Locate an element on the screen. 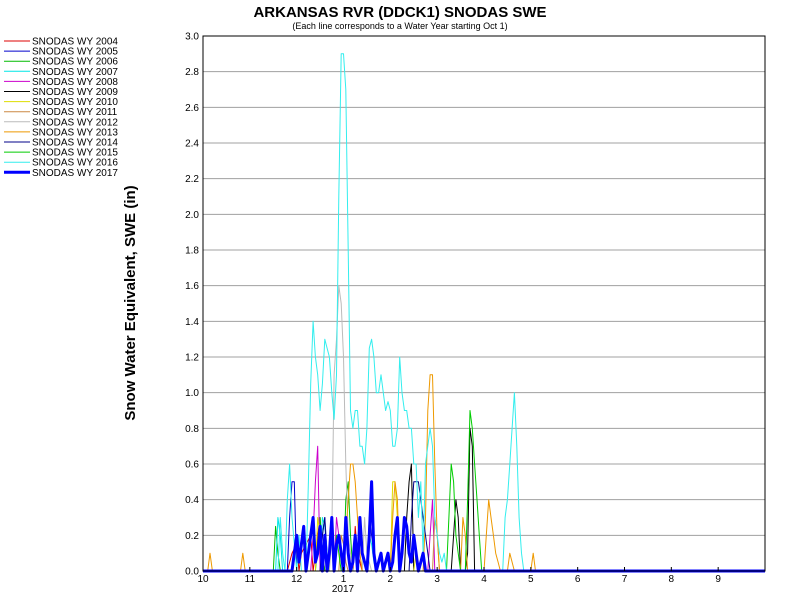 This screenshot has width=800, height=600. x-tick-label: 11 is located at coordinates (250, 579).